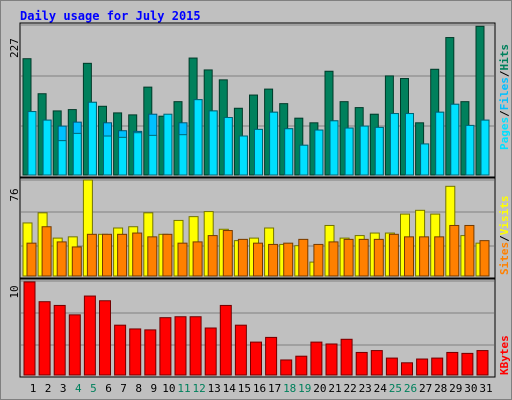  Describe the element at coordinates (110, 16) in the screenshot. I see `chart-title: Daily usage for July 2015` at that location.